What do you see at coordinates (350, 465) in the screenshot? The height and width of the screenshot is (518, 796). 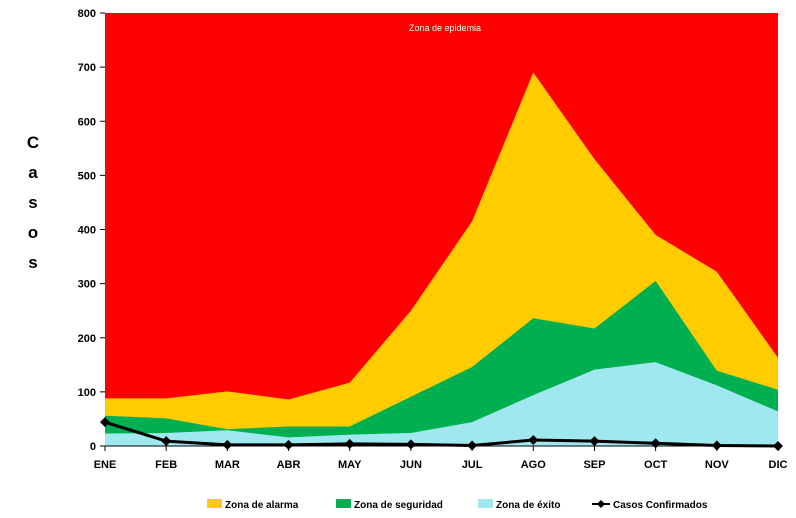 I see `x-tick-label: MAY` at bounding box center [350, 465].